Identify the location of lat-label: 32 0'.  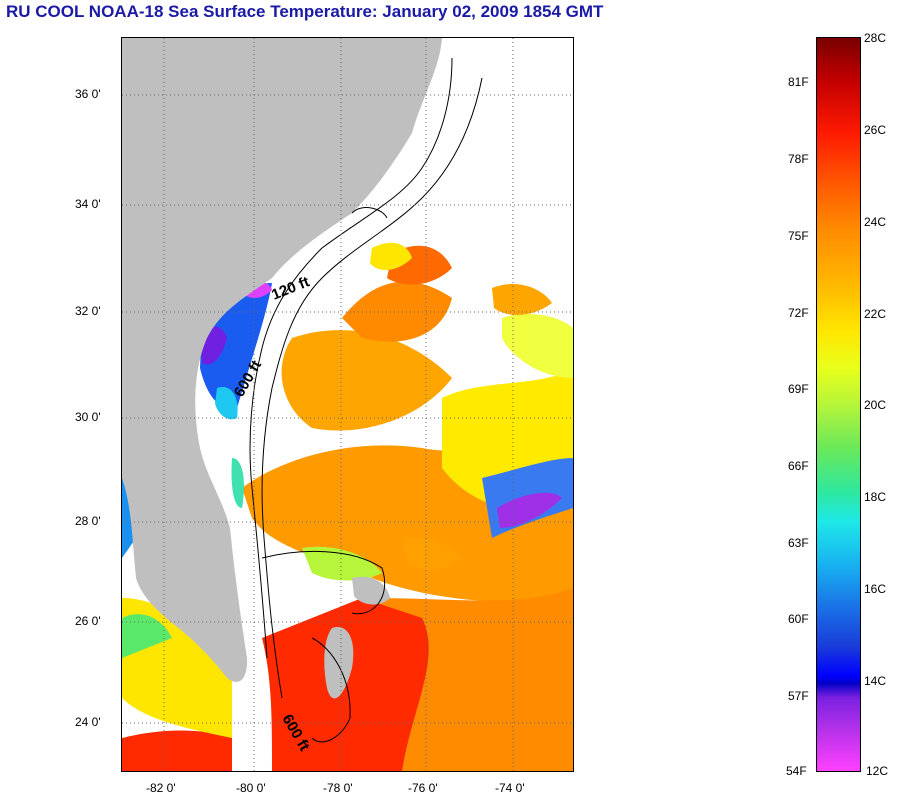
(88, 311).